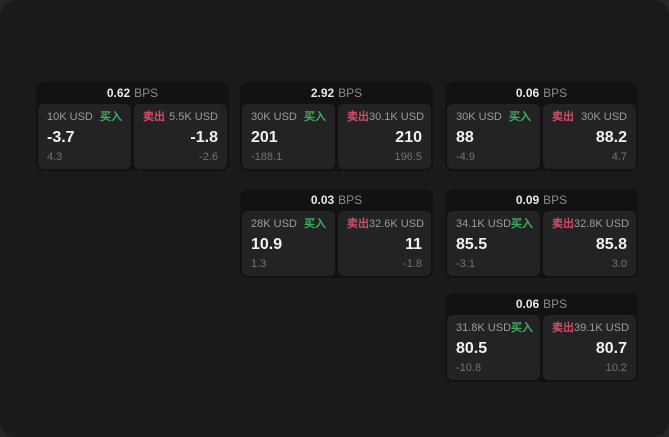 Image resolution: width=669 pixels, height=437 pixels. I want to click on sell-panel: 卖出 30.1K USD 210 196.5, so click(384, 136).